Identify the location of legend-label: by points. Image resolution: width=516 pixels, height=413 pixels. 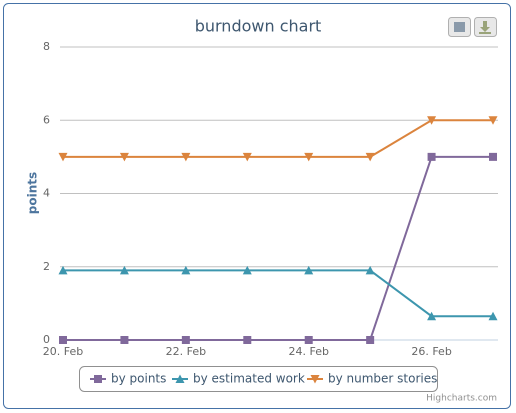
(138, 379).